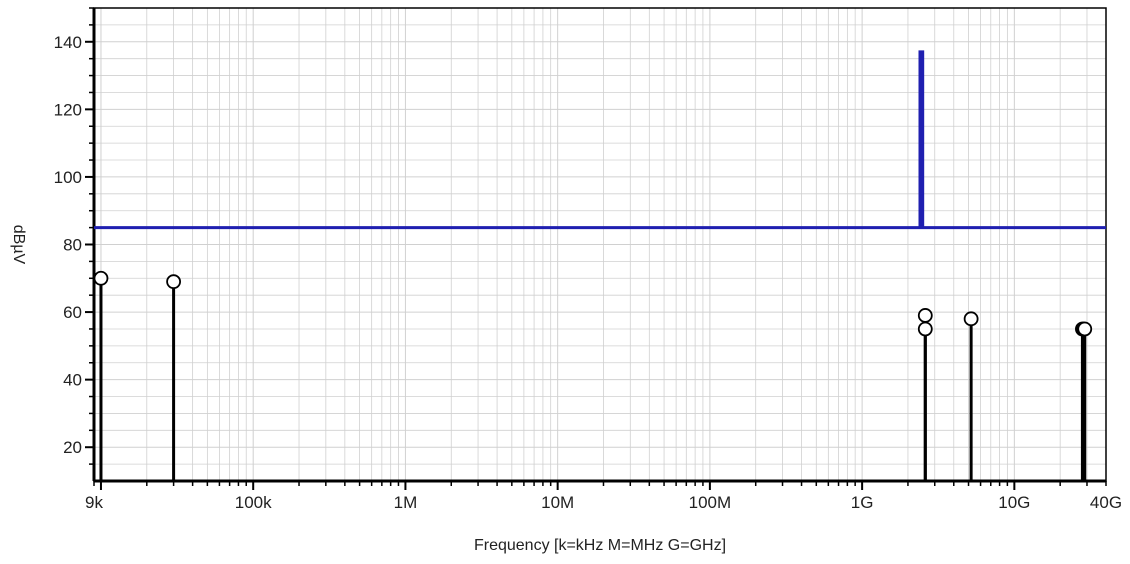 Image resolution: width=1130 pixels, height=564 pixels. Describe the element at coordinates (710, 502) in the screenshot. I see `x-tick-label: 100M` at that location.